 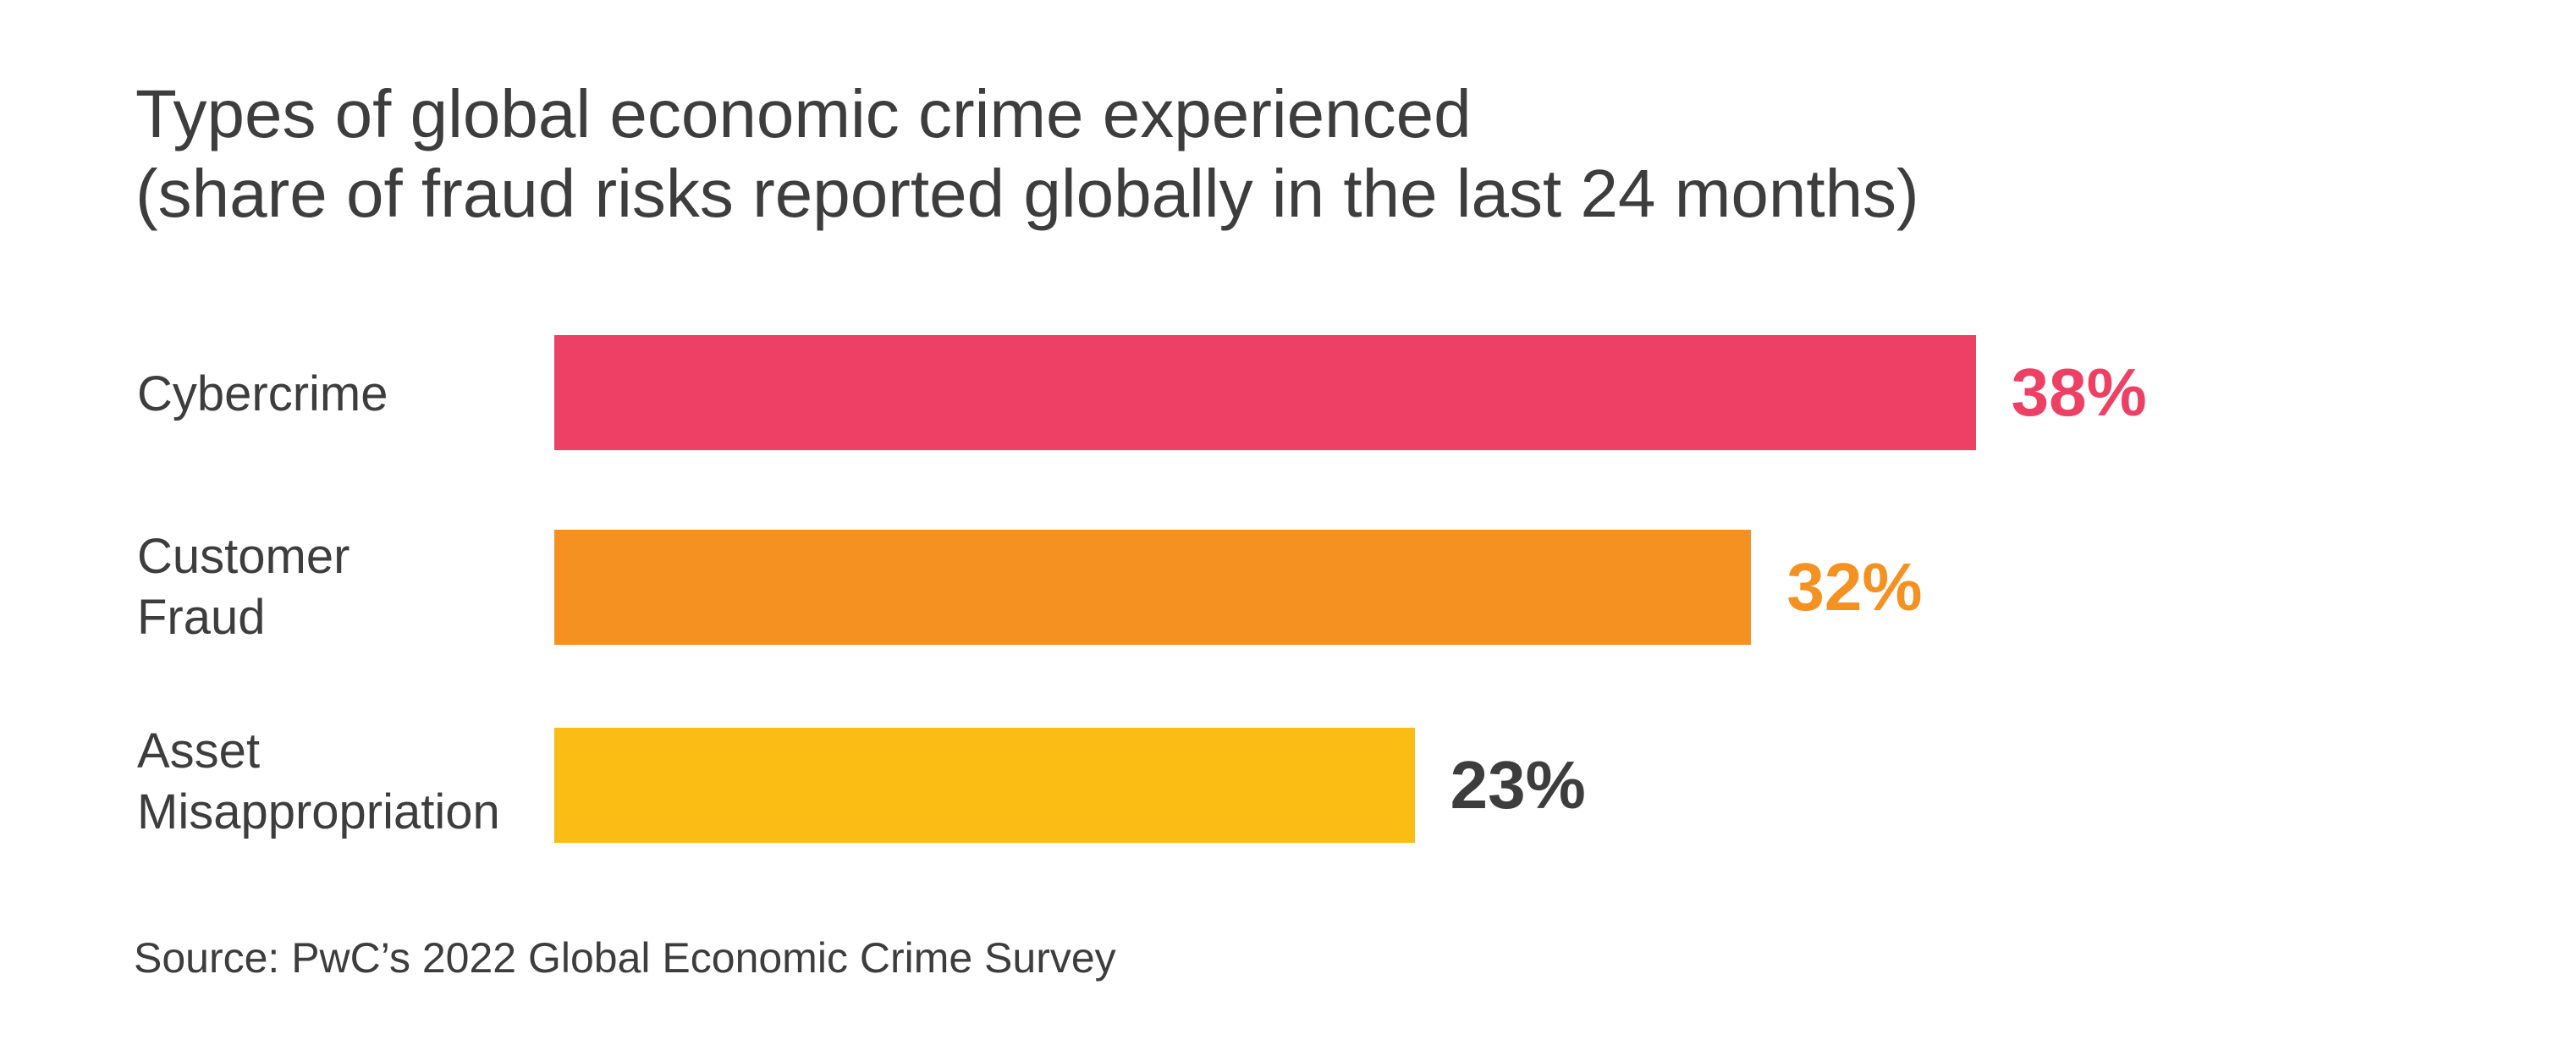 I want to click on bar-asset-misappropriation, so click(x=984, y=785).